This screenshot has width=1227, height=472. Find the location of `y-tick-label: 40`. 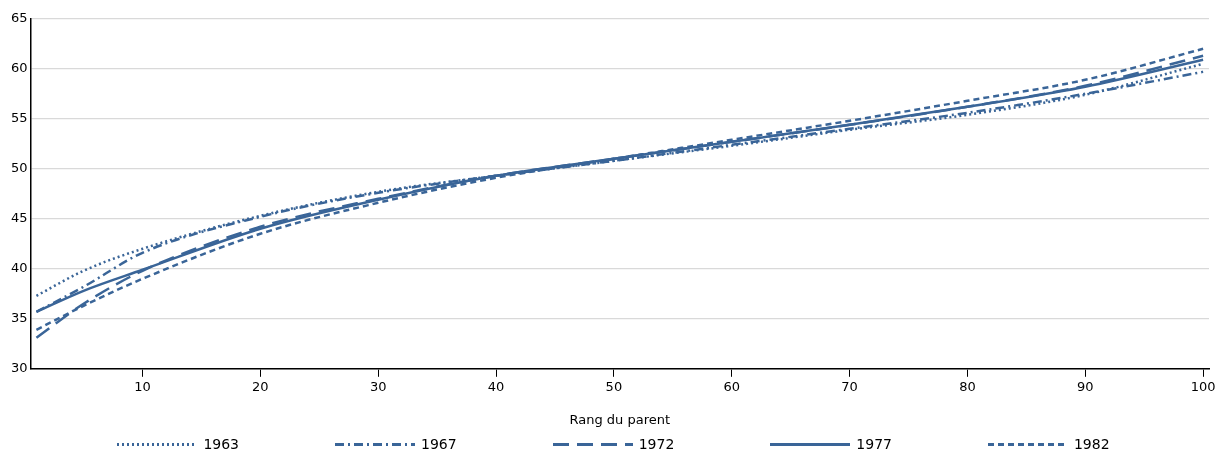

y-tick-label: 40 is located at coordinates (19, 268).